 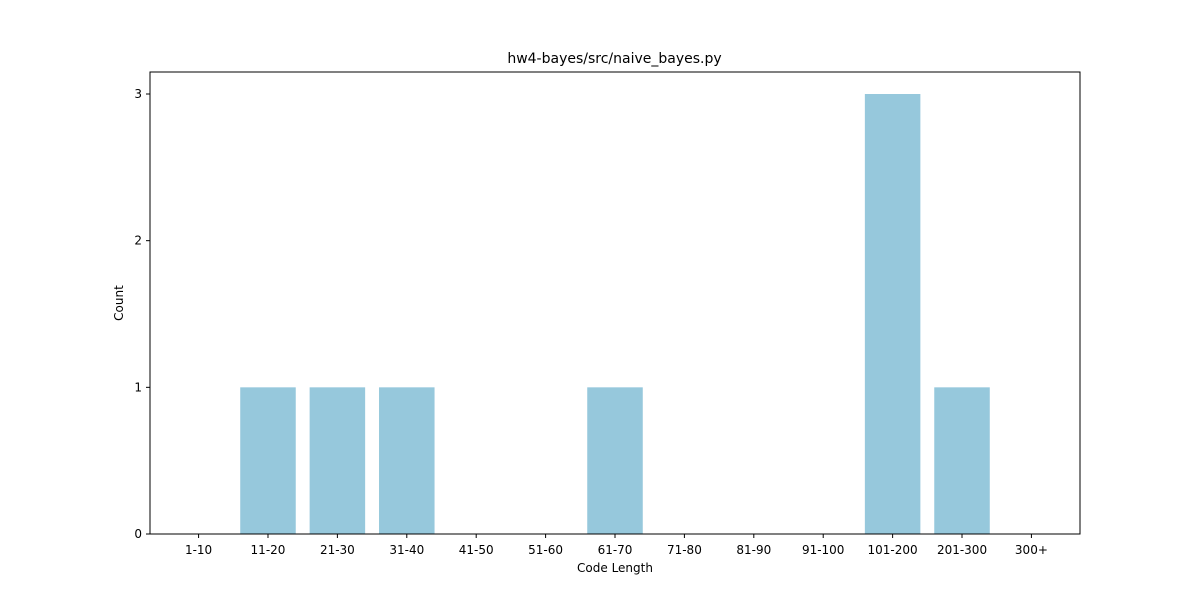 What do you see at coordinates (476, 550) in the screenshot?
I see `x-tick-label: 41-50` at bounding box center [476, 550].